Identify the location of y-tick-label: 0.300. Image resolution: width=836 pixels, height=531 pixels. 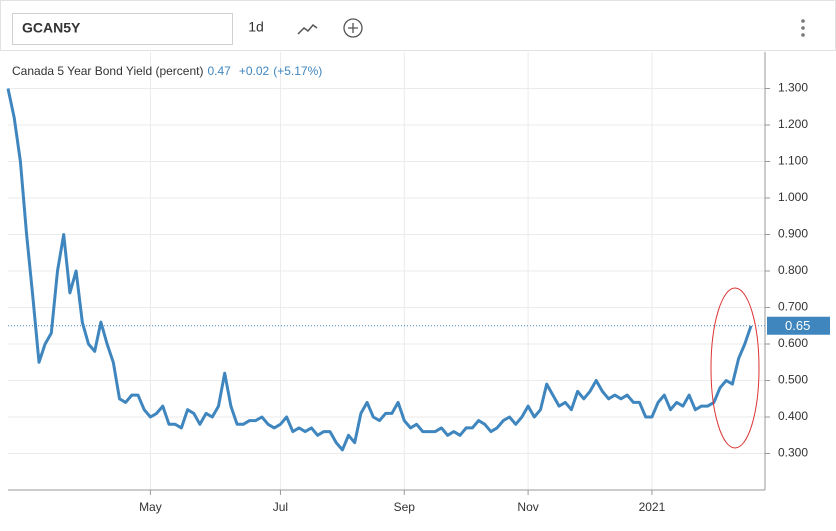
(793, 453).